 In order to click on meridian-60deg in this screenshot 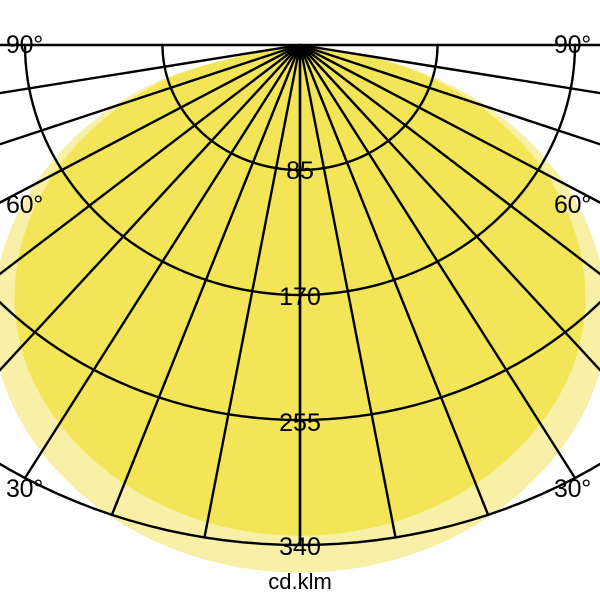, I will do `click(449, 123)`.